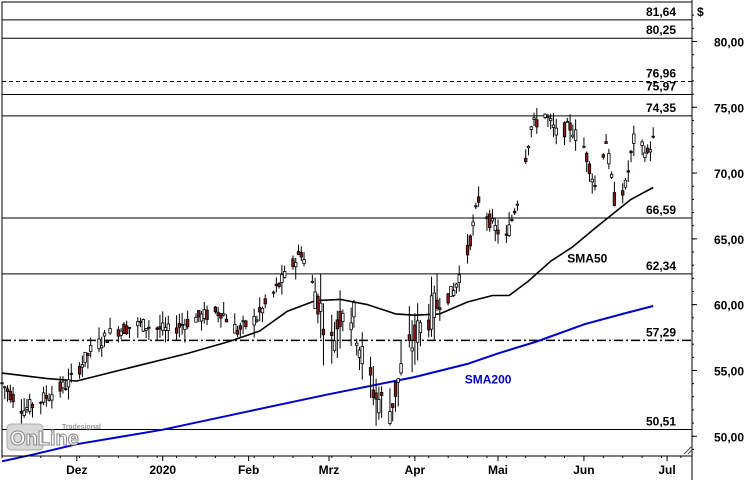 This screenshot has width=750, height=480. I want to click on y-tick-label-4: 70,00, so click(729, 174).